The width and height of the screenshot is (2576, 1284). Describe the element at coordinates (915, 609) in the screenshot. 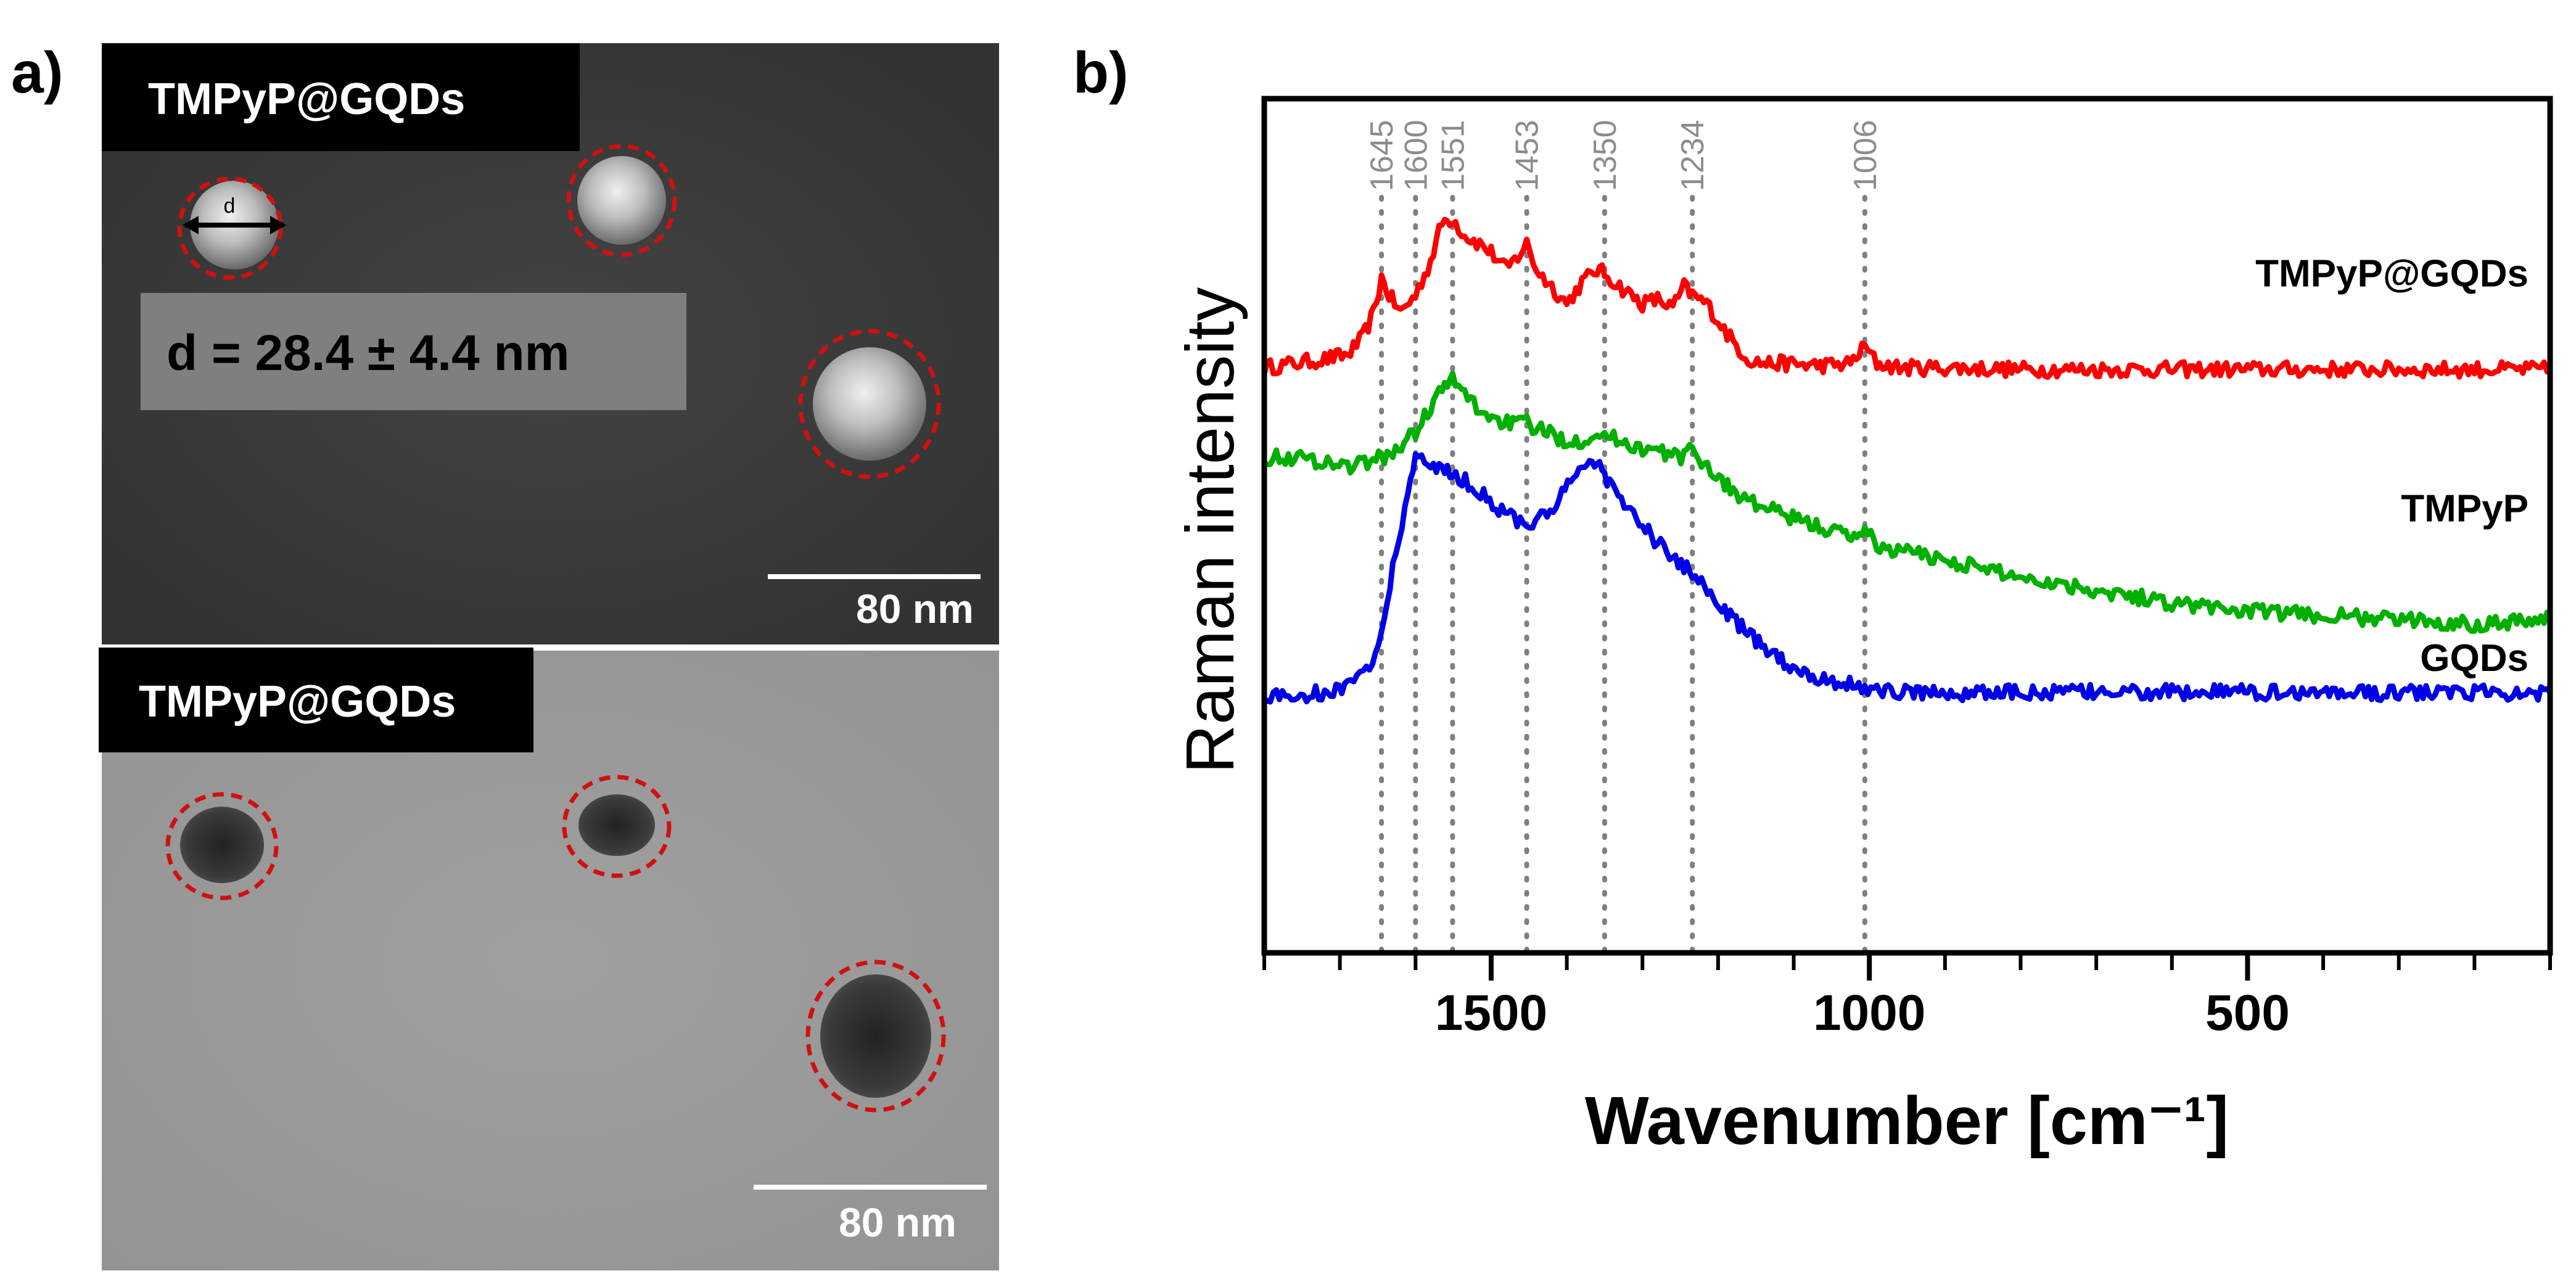

I see `sem-scale-label: 80 nm` at that location.